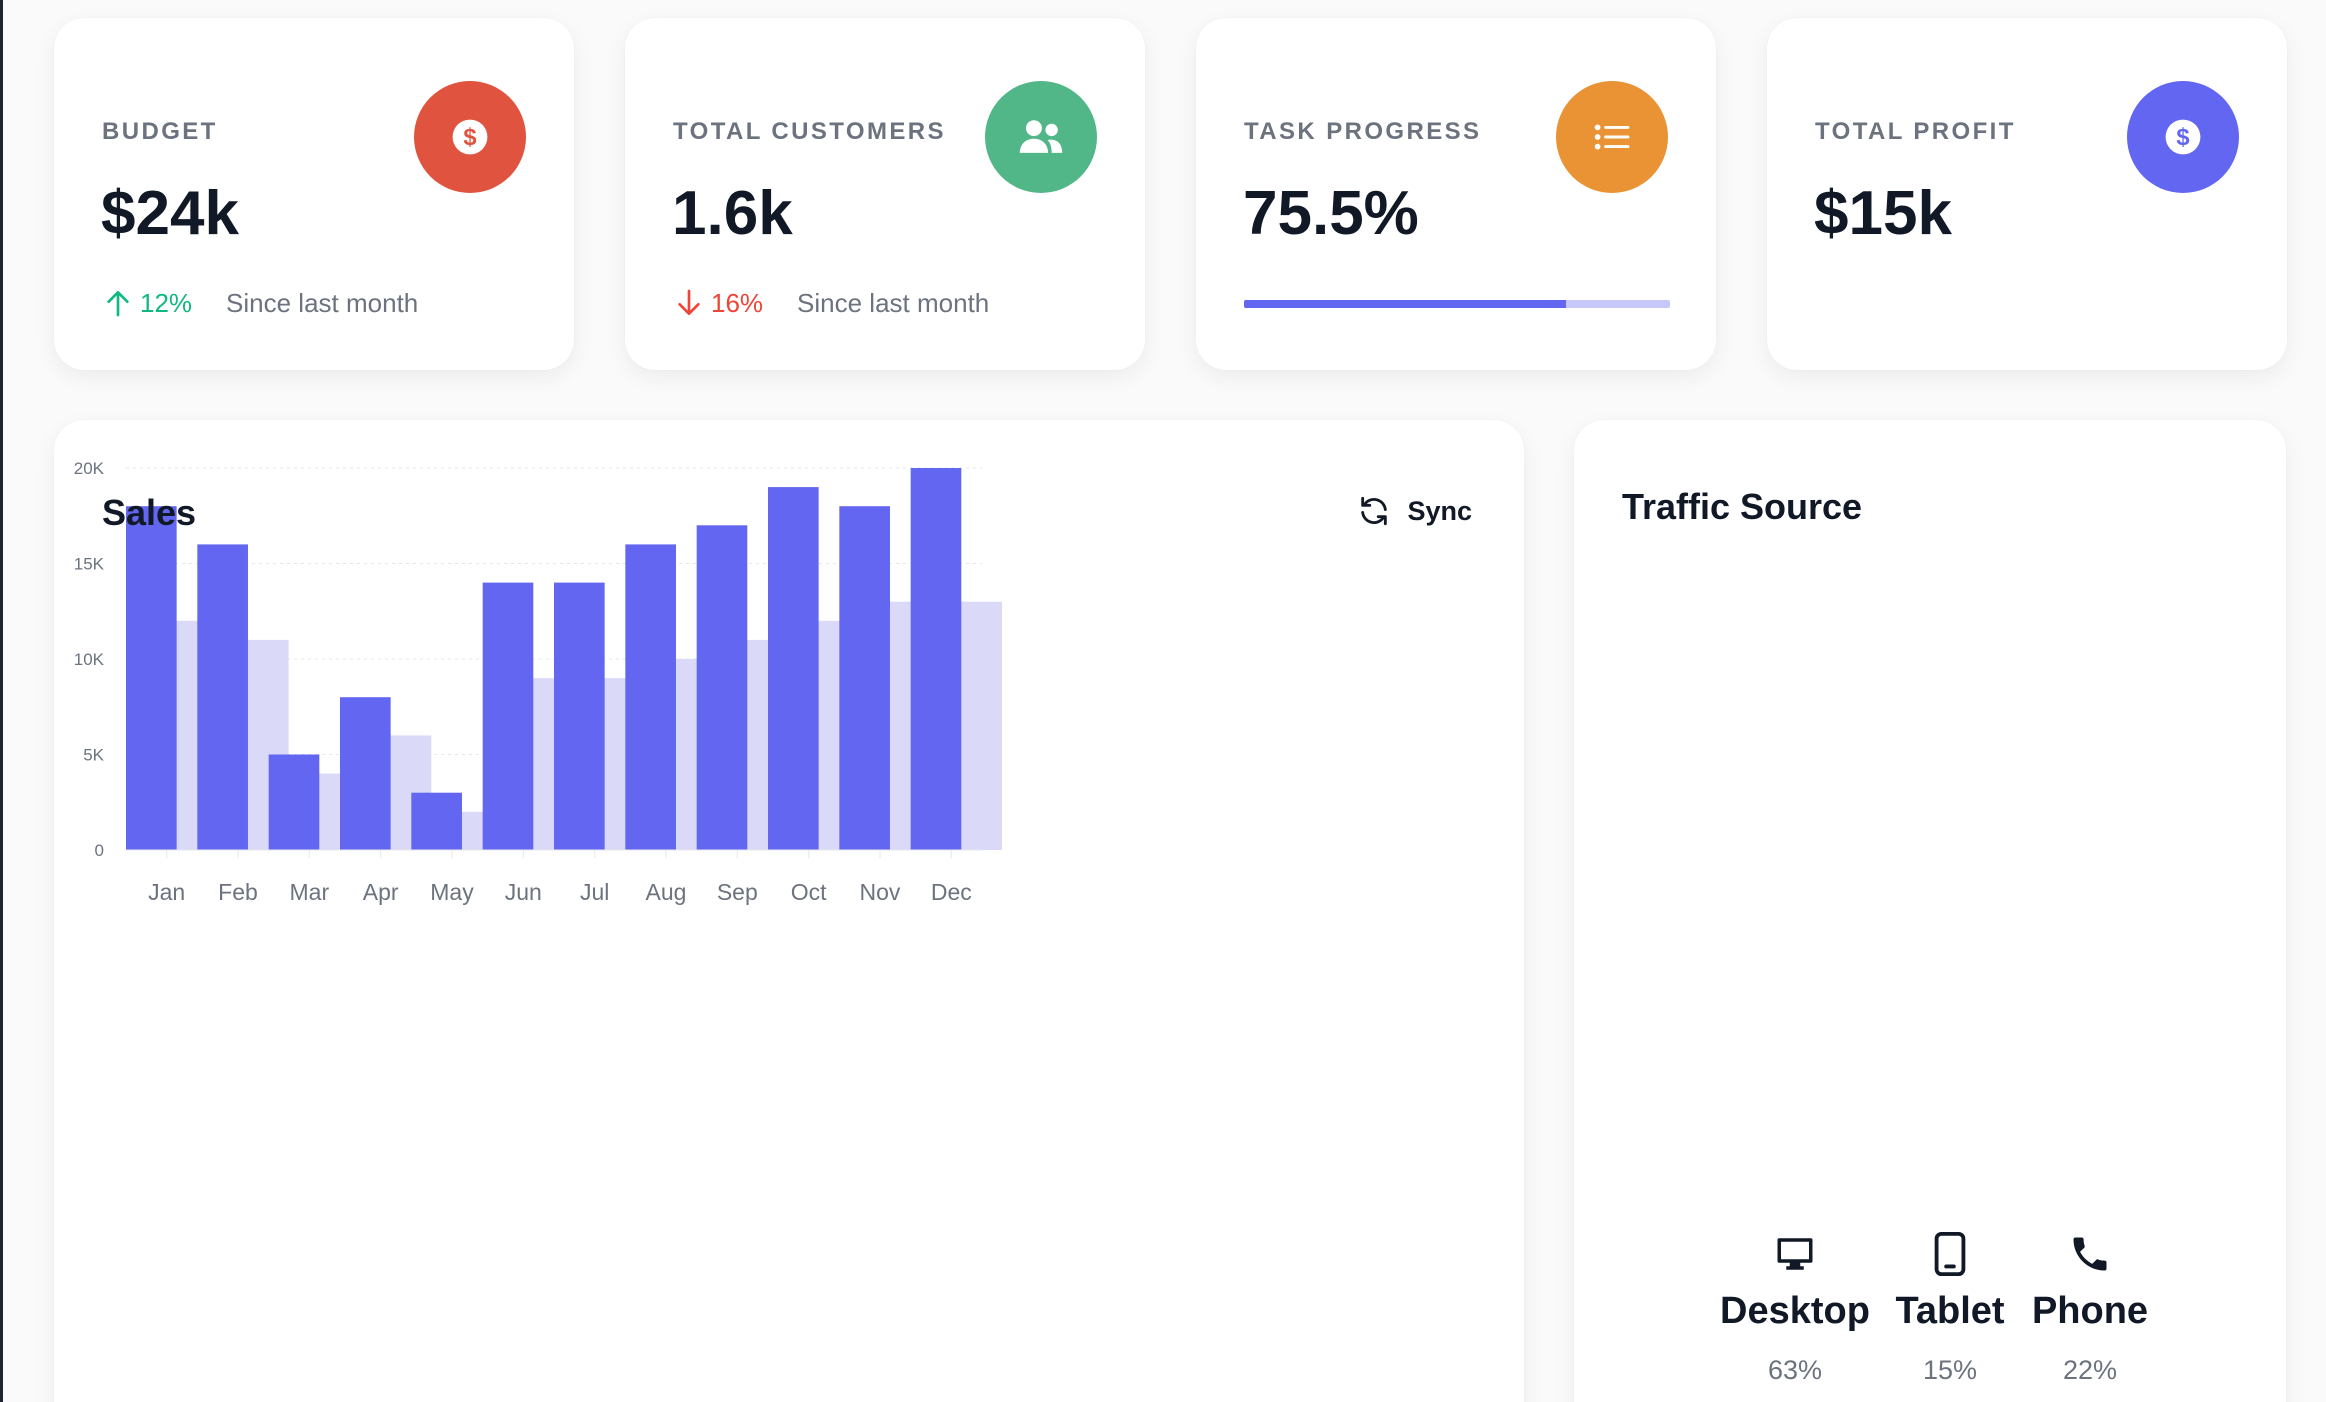 Image resolution: width=2326 pixels, height=1402 pixels. Describe the element at coordinates (89, 564) in the screenshot. I see `y-tick-label: 15K` at that location.